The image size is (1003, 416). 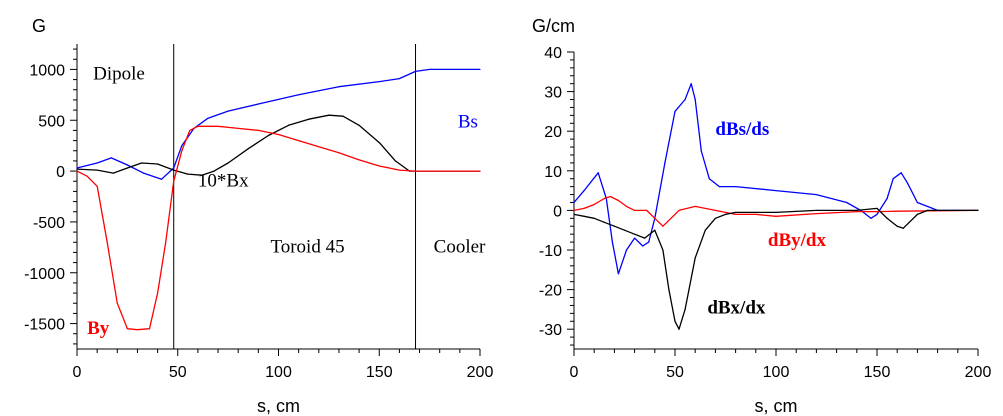 I want to click on y-tick-label: -500, so click(x=49, y=223).